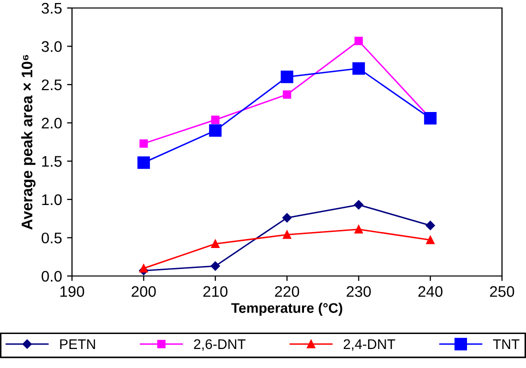 This screenshot has height=368, width=526. What do you see at coordinates (52, 200) in the screenshot?
I see `y-tick-label: 1.0` at bounding box center [52, 200].